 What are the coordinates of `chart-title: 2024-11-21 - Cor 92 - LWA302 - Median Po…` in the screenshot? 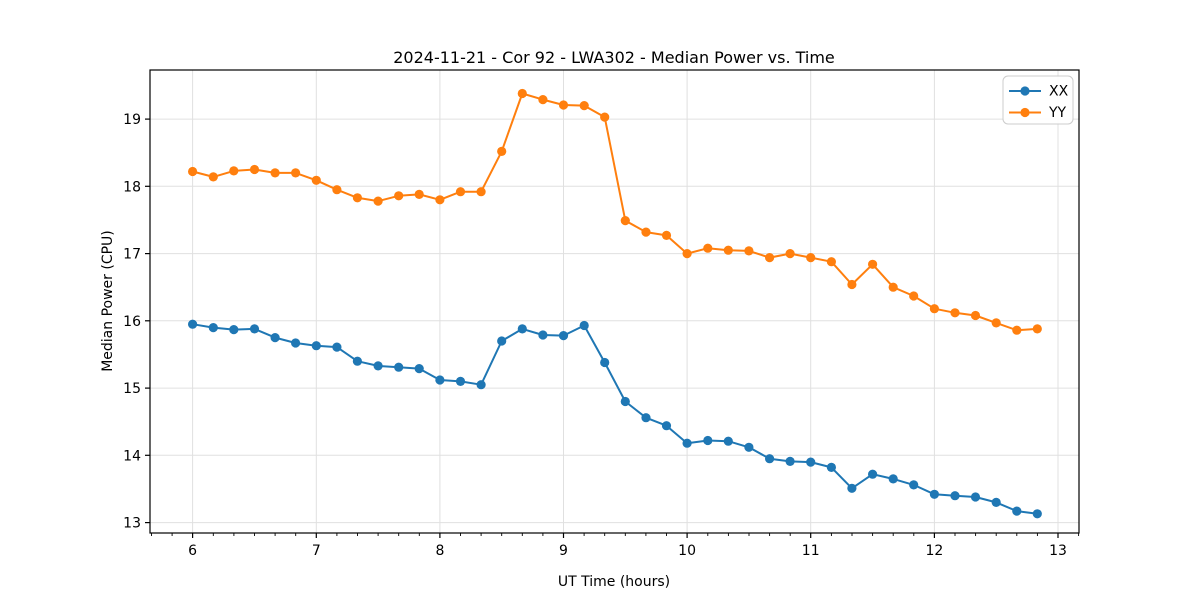 It's located at (614, 57).